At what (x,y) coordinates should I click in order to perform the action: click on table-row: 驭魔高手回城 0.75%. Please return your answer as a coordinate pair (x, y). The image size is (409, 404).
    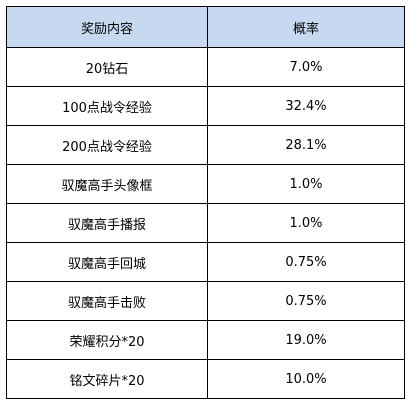
    Looking at the image, I should click on (205, 262).